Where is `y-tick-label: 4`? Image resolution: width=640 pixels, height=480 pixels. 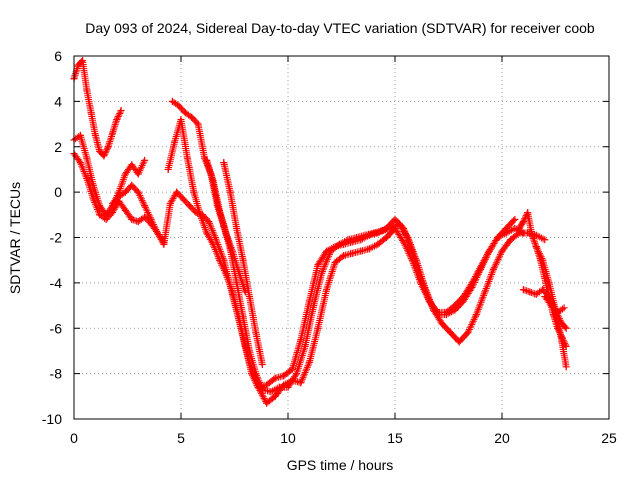
y-tick-label: 4 is located at coordinates (58, 101).